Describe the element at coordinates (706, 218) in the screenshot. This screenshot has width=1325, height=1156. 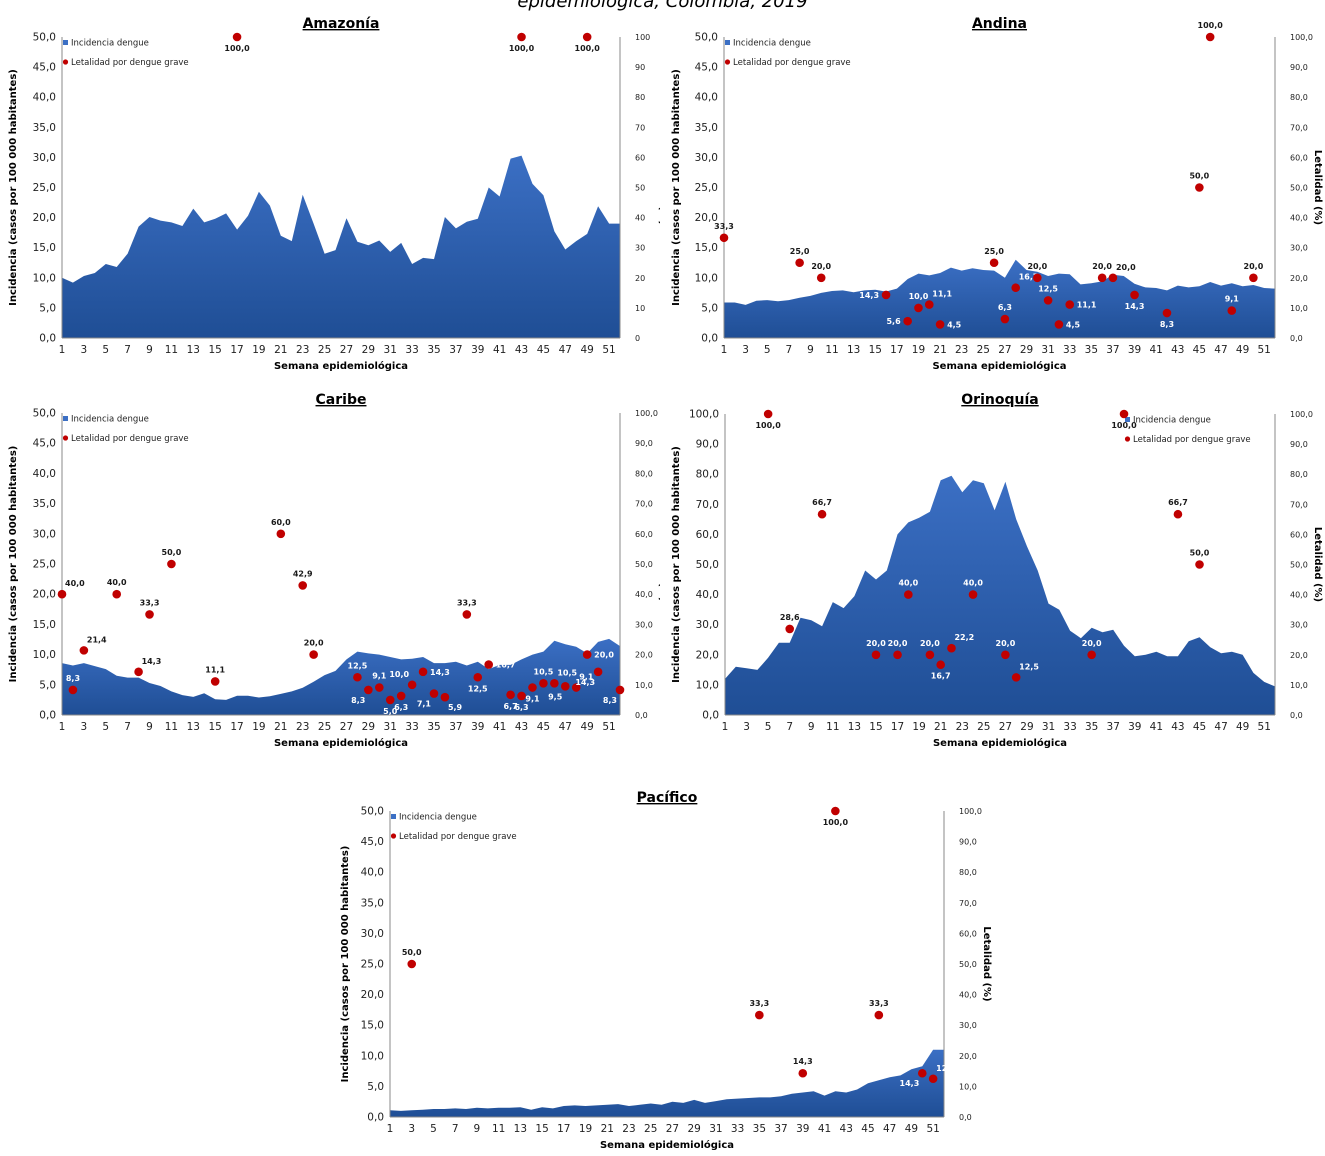
I see `y-tick-label: 20,0` at that location.